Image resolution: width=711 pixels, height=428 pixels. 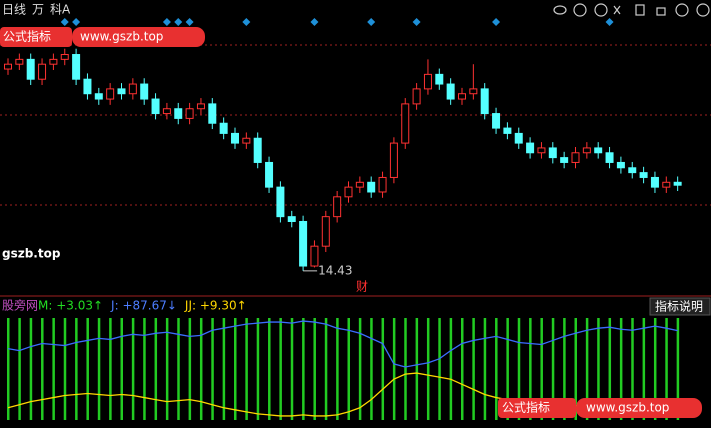 What do you see at coordinates (631, 10) in the screenshot?
I see `toolbar-icons` at bounding box center [631, 10].